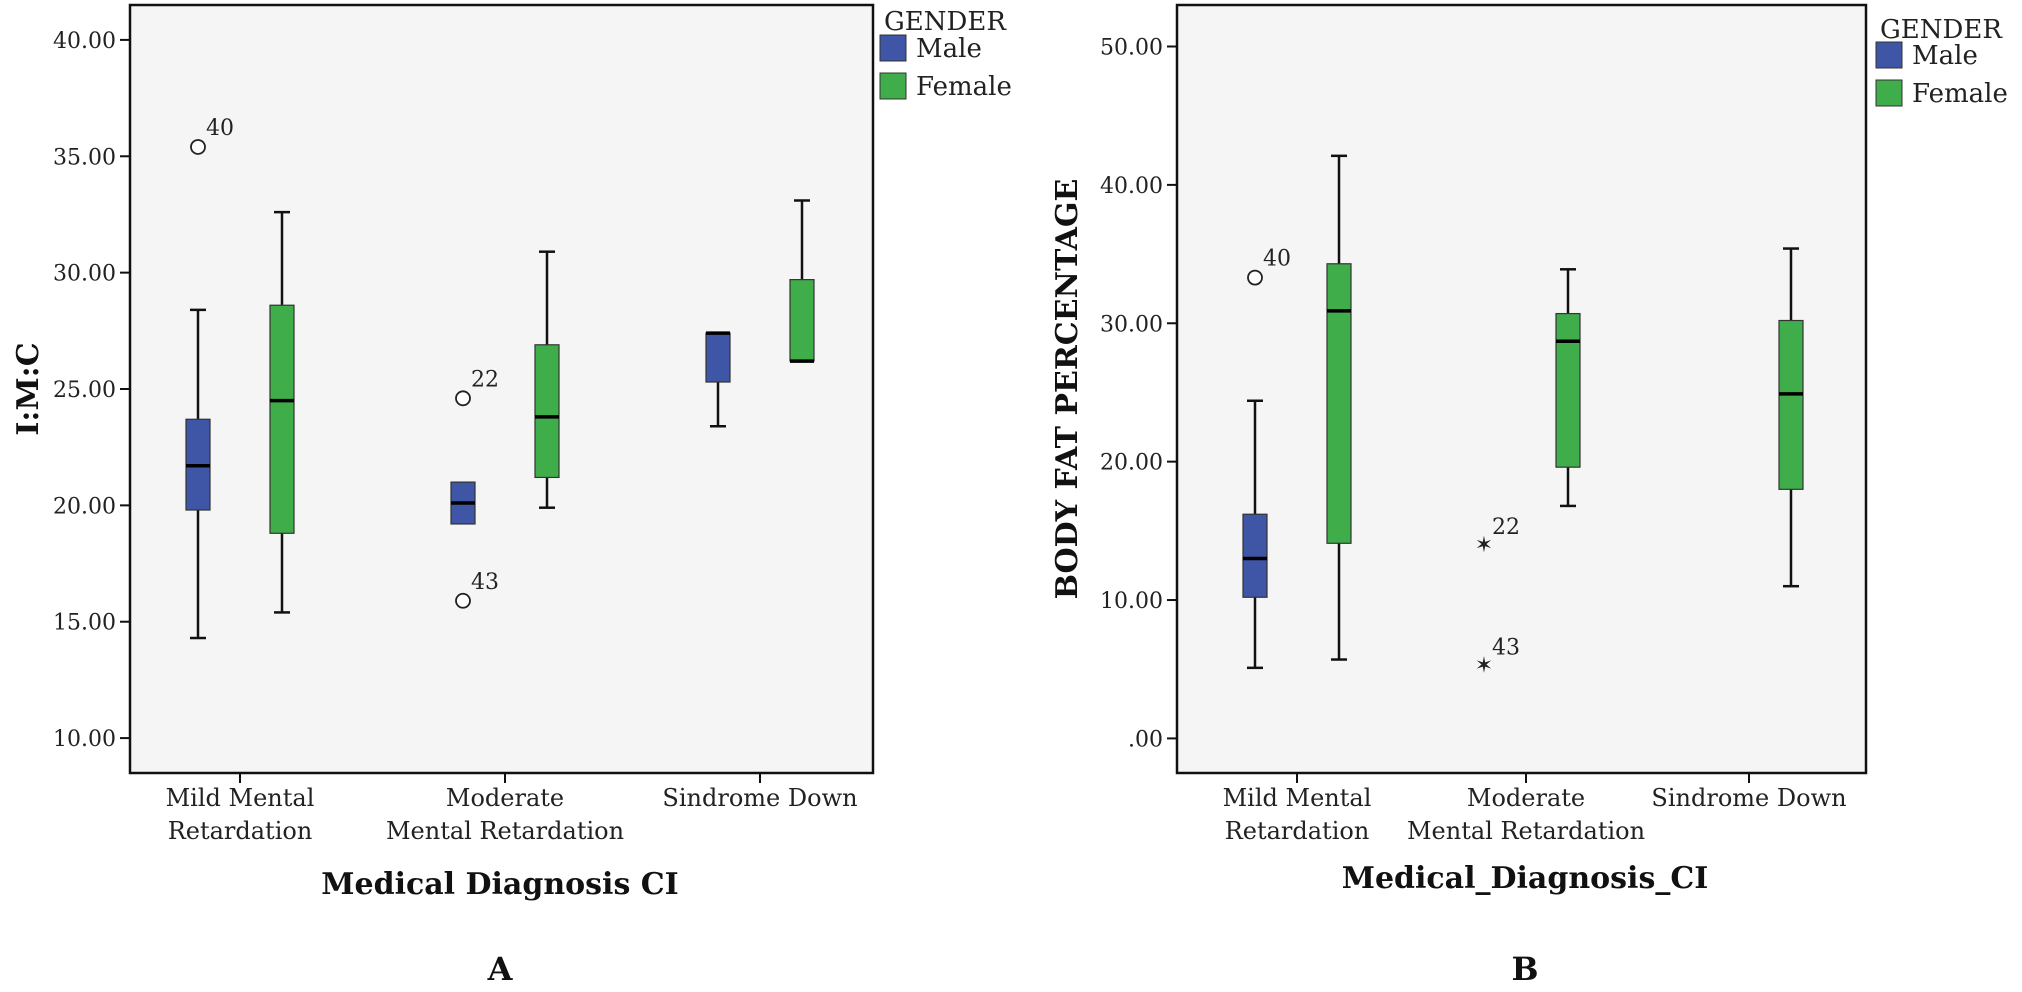 This screenshot has width=2022, height=992. What do you see at coordinates (1145, 739) in the screenshot?
I see `y-tick-label: .00` at bounding box center [1145, 739].